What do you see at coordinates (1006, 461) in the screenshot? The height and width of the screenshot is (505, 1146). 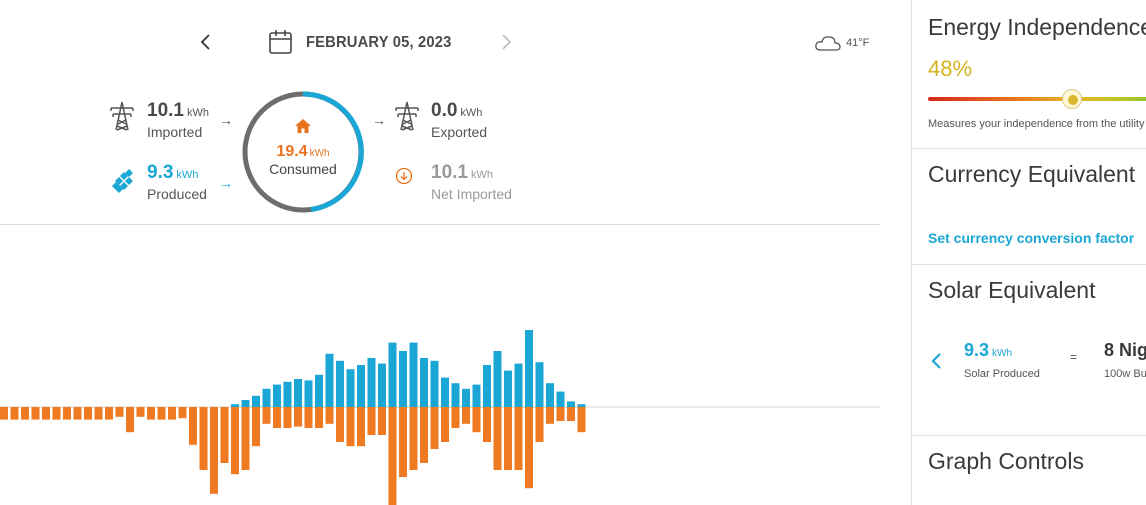 I see `graph-controls-title: Graph Controls` at bounding box center [1006, 461].